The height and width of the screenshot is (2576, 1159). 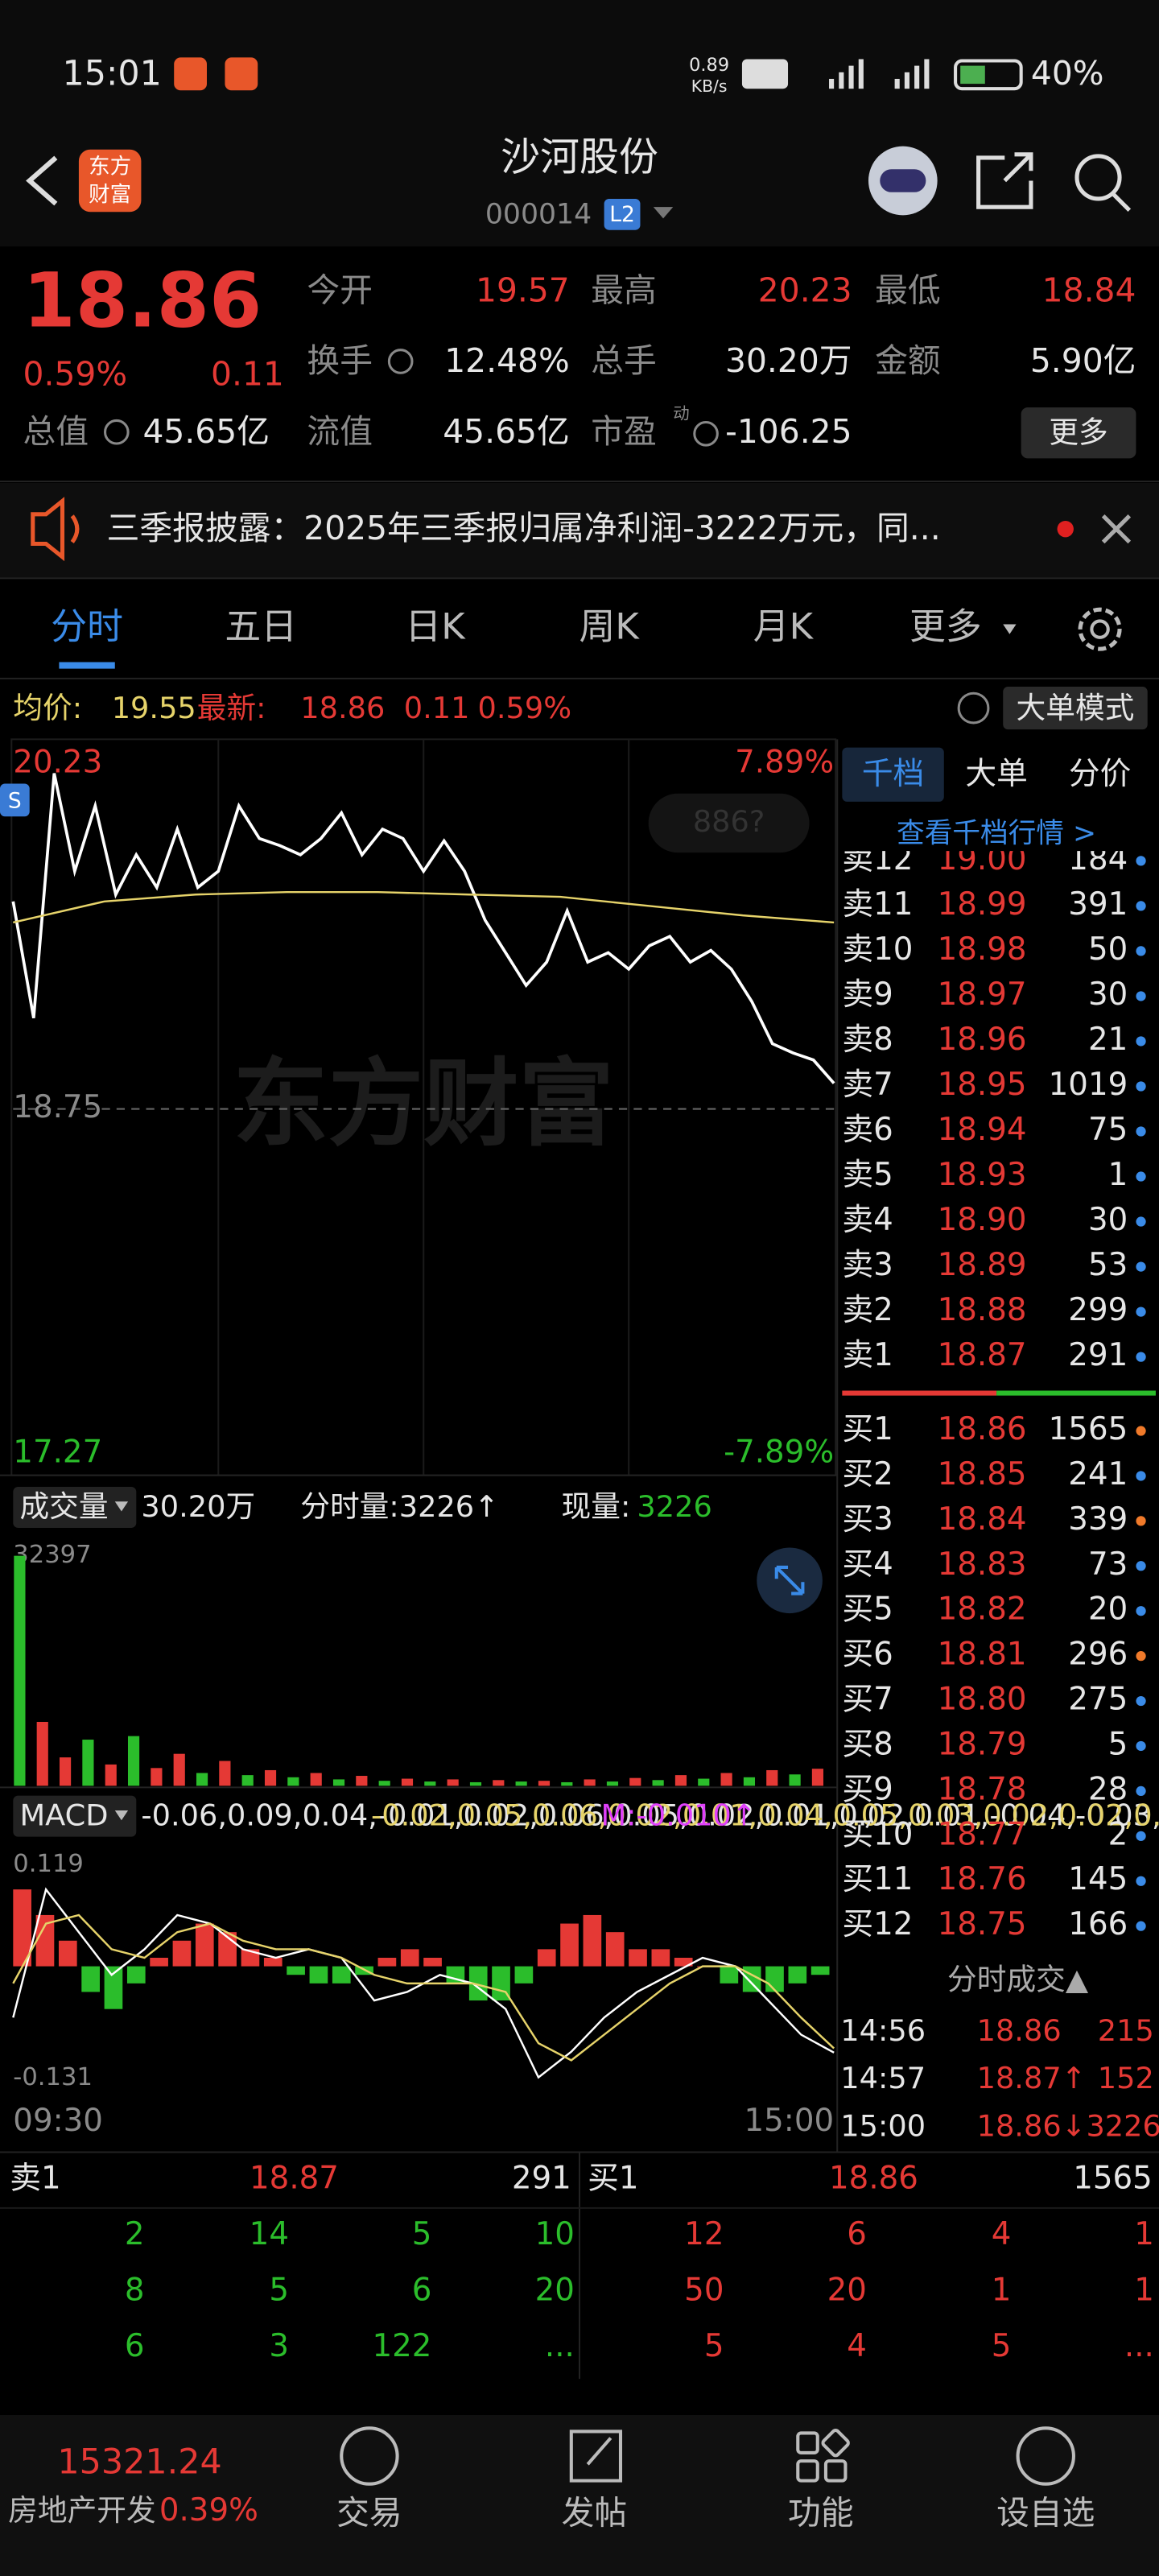 I want to click on m-text: M:-0.010↑, so click(x=679, y=1815).